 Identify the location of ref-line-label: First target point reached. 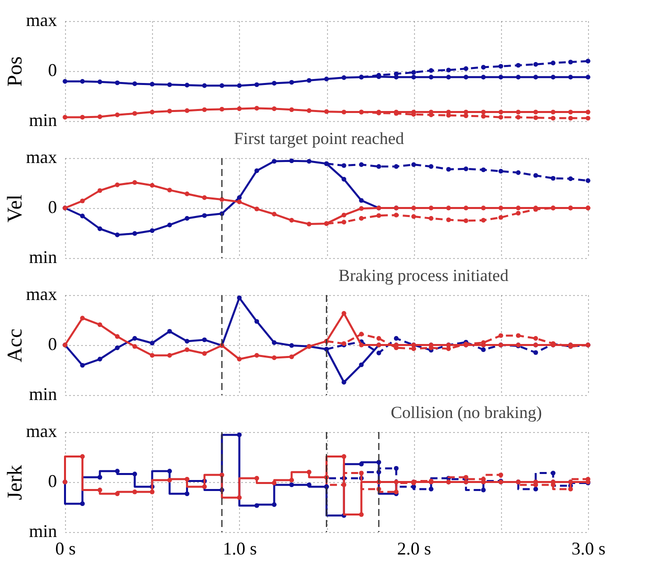
(319, 138).